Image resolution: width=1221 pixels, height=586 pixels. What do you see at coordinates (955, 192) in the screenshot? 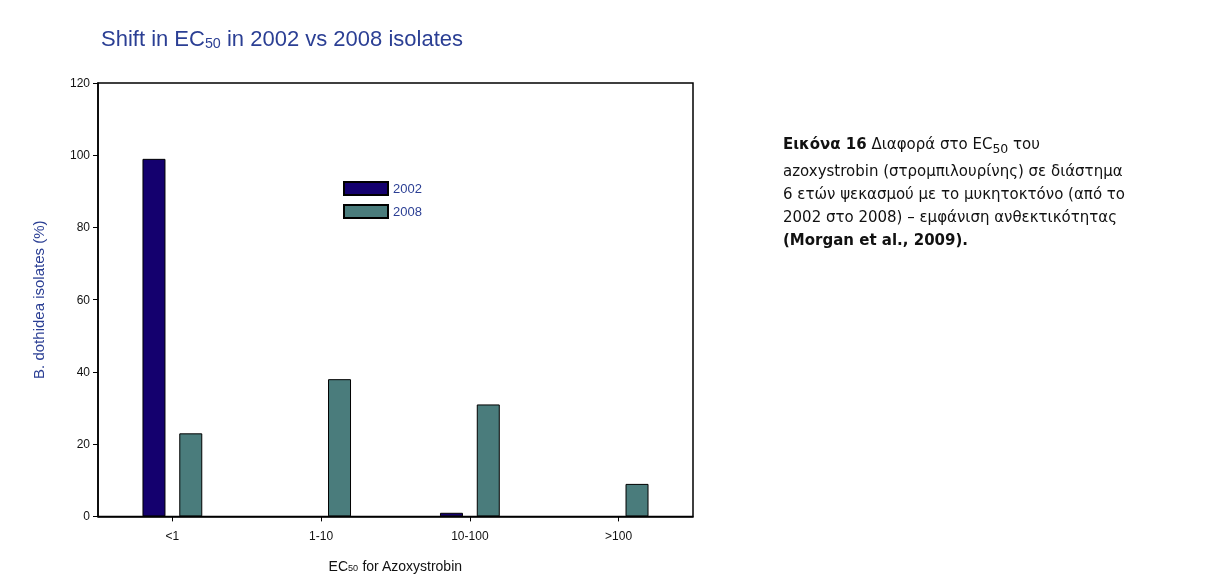
I see `caption: Εικόνα 16 Διαφορά στο EC$_{50}$ του azoxystrobin (στρομπιλουρίνης) σε διάστημα 6 ετών ψεκασμού με το μυκητοκτόνο (από το 2002 στο 2008) – εμφάνιση ανθεκτικότητας (Morgan et al., 2009).` at bounding box center [955, 192].